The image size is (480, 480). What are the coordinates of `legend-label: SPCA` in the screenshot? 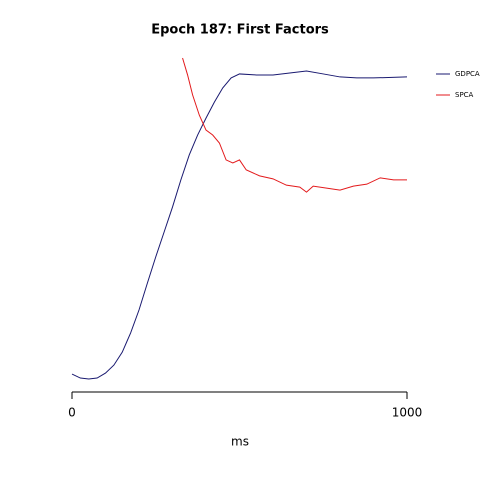 It's located at (464, 95).